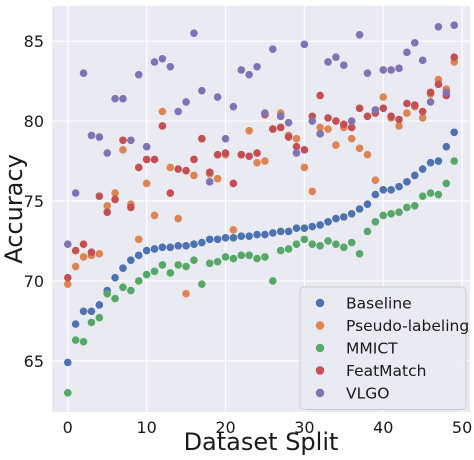  Describe the element at coordinates (407, 326) in the screenshot. I see `legend-label: Pseudo-labeling` at that location.